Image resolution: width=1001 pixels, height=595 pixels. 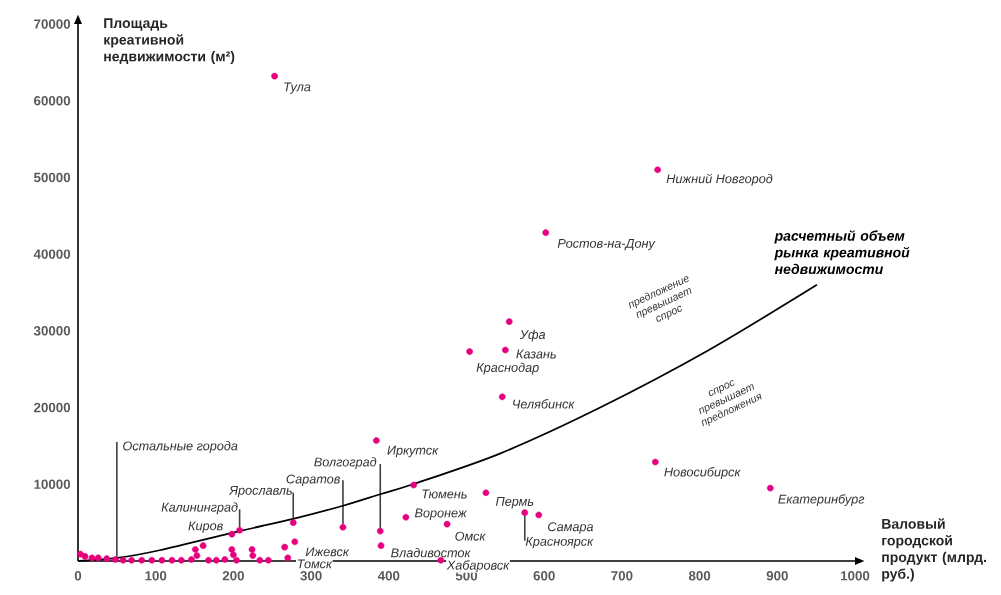 What do you see at coordinates (52, 407) in the screenshot?
I see `y-tick-label: 20000` at bounding box center [52, 407].